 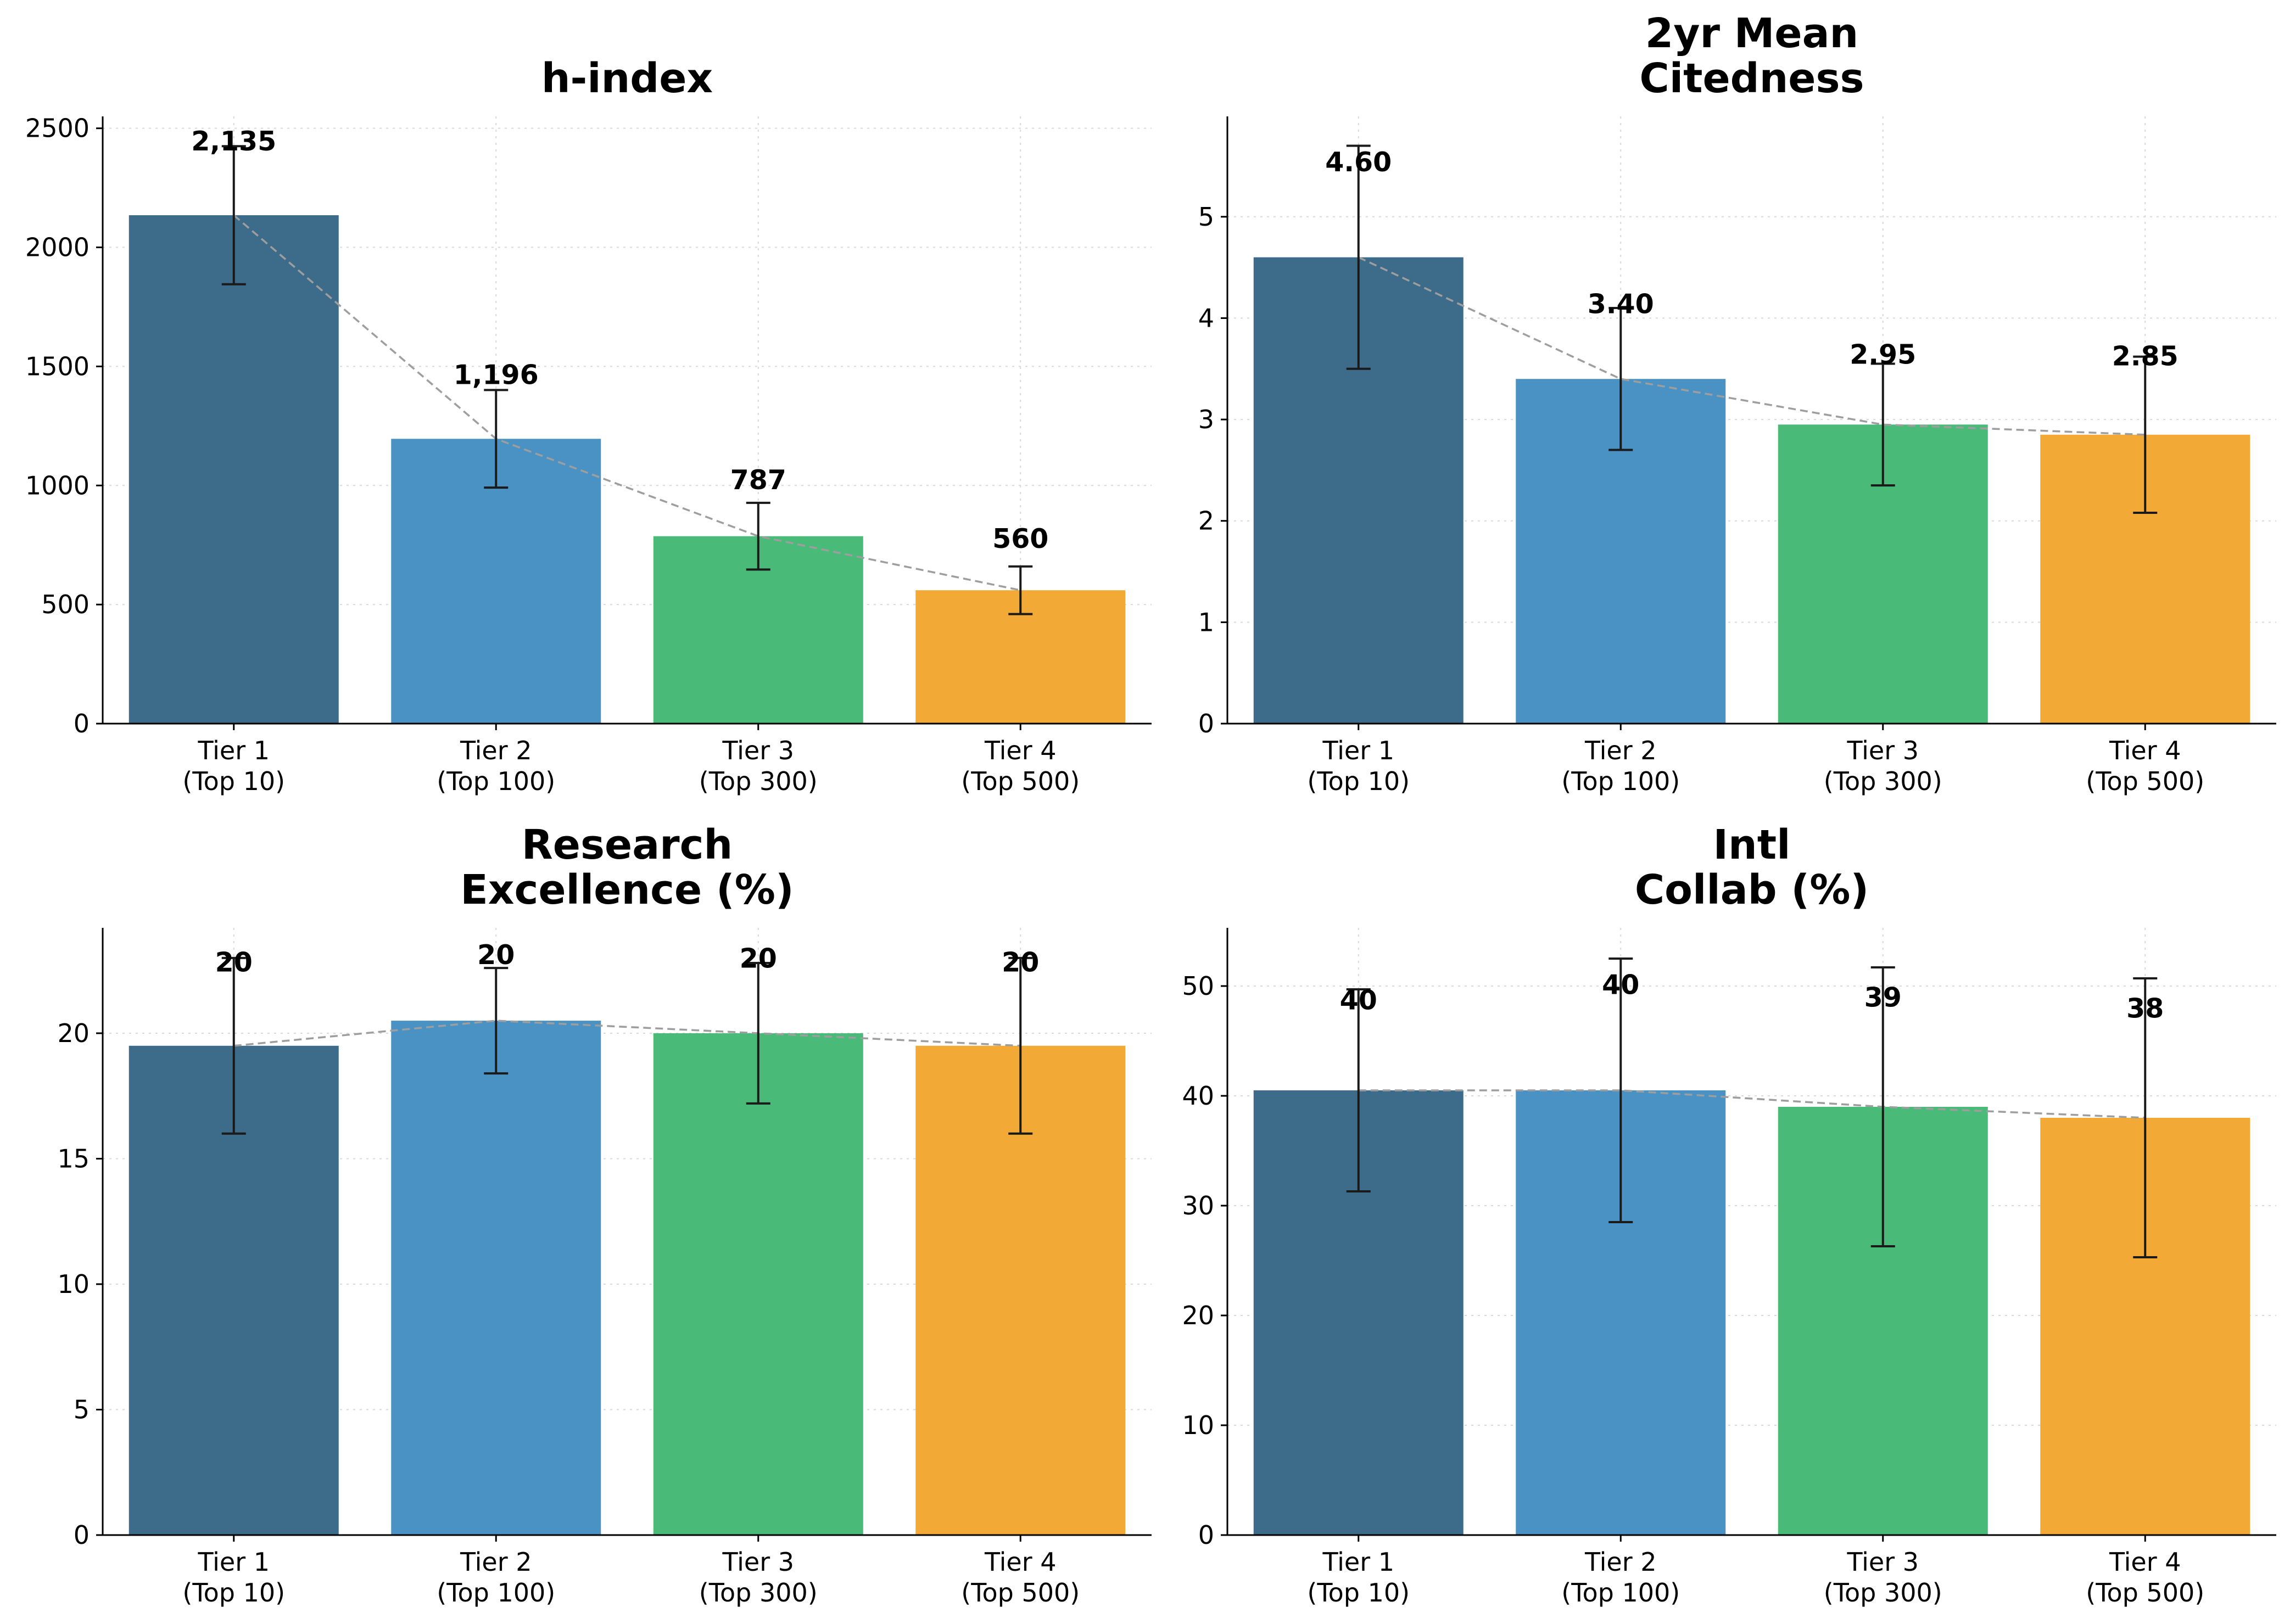 What do you see at coordinates (627, 868) in the screenshot?
I see `chart-title: Research Excellence (%)` at bounding box center [627, 868].